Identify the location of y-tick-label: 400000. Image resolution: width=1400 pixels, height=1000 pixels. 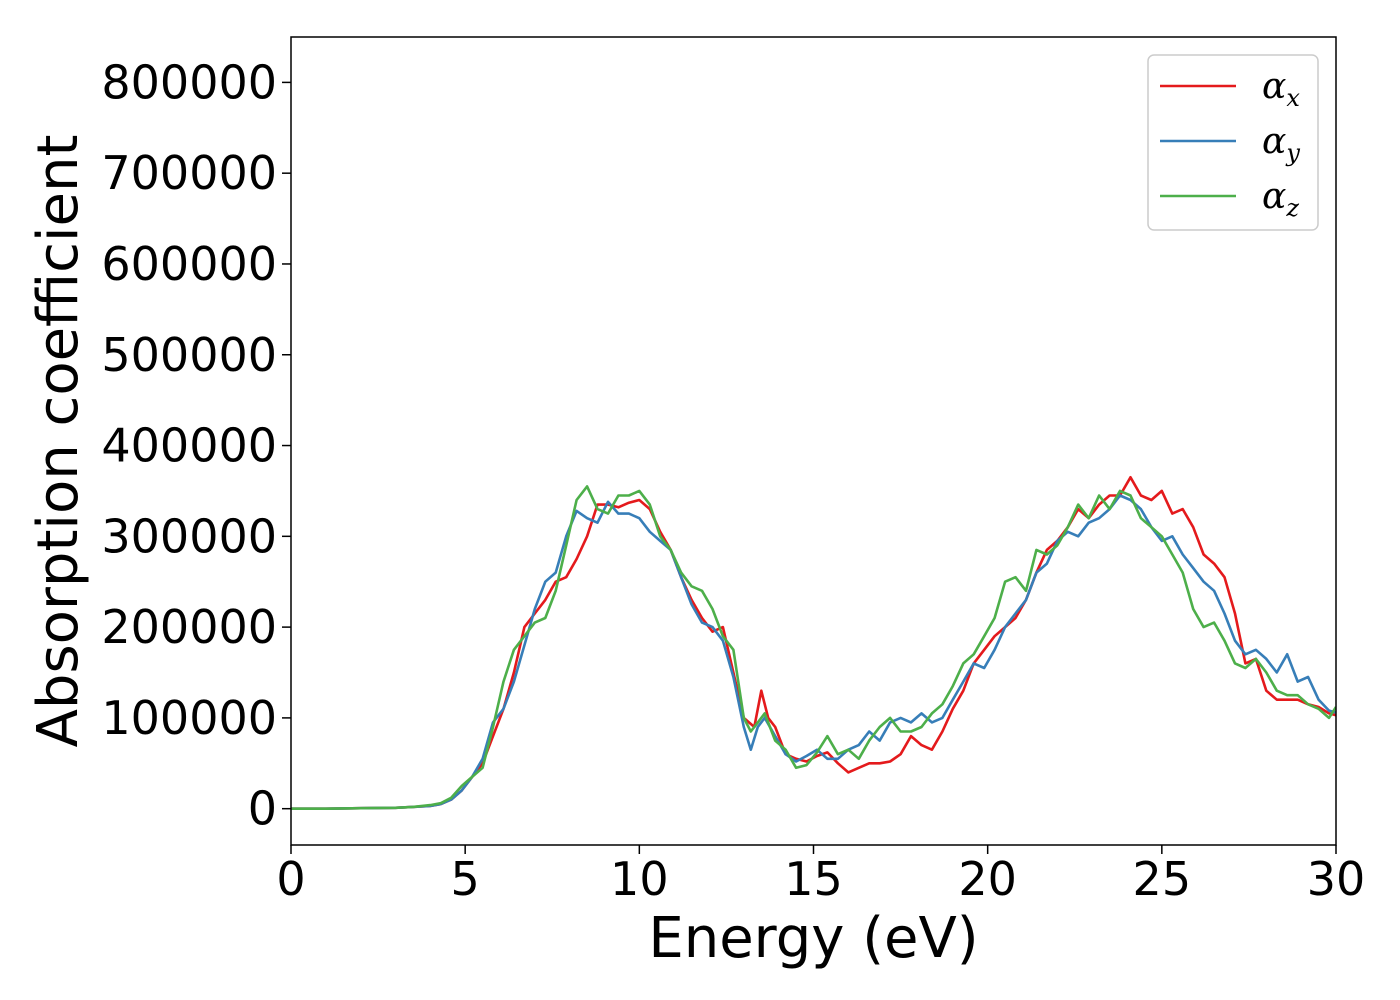
(189, 446).